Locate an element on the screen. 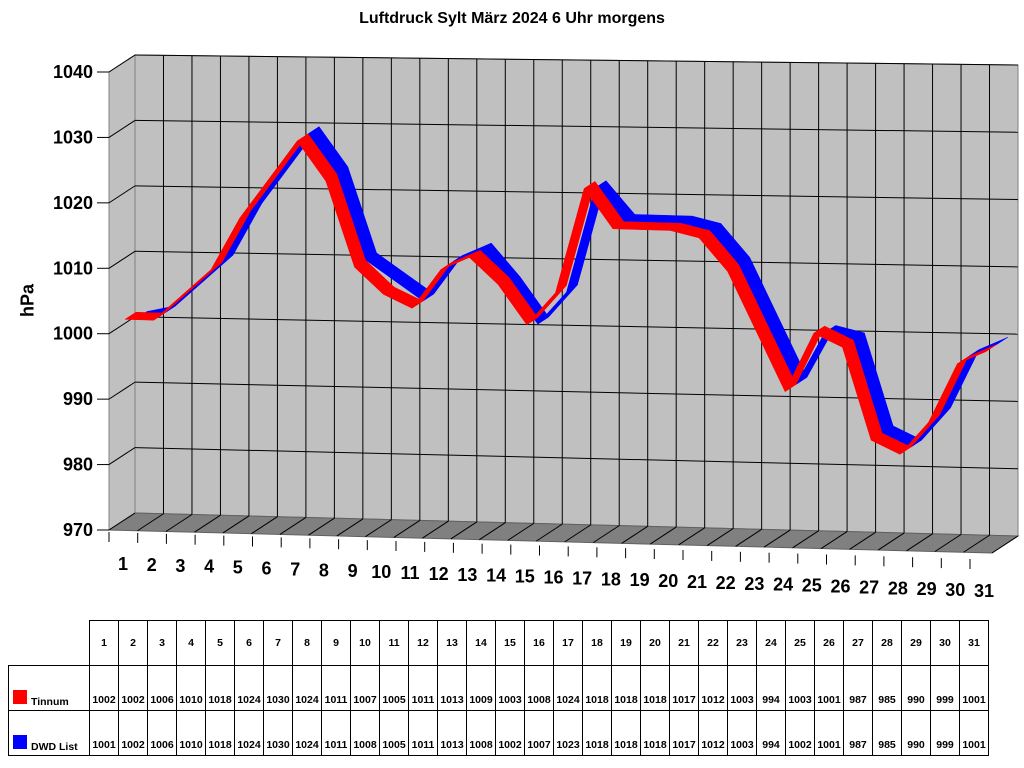 Image resolution: width=1024 pixels, height=768 pixels. x-tick-label: 19 is located at coordinates (640, 580).